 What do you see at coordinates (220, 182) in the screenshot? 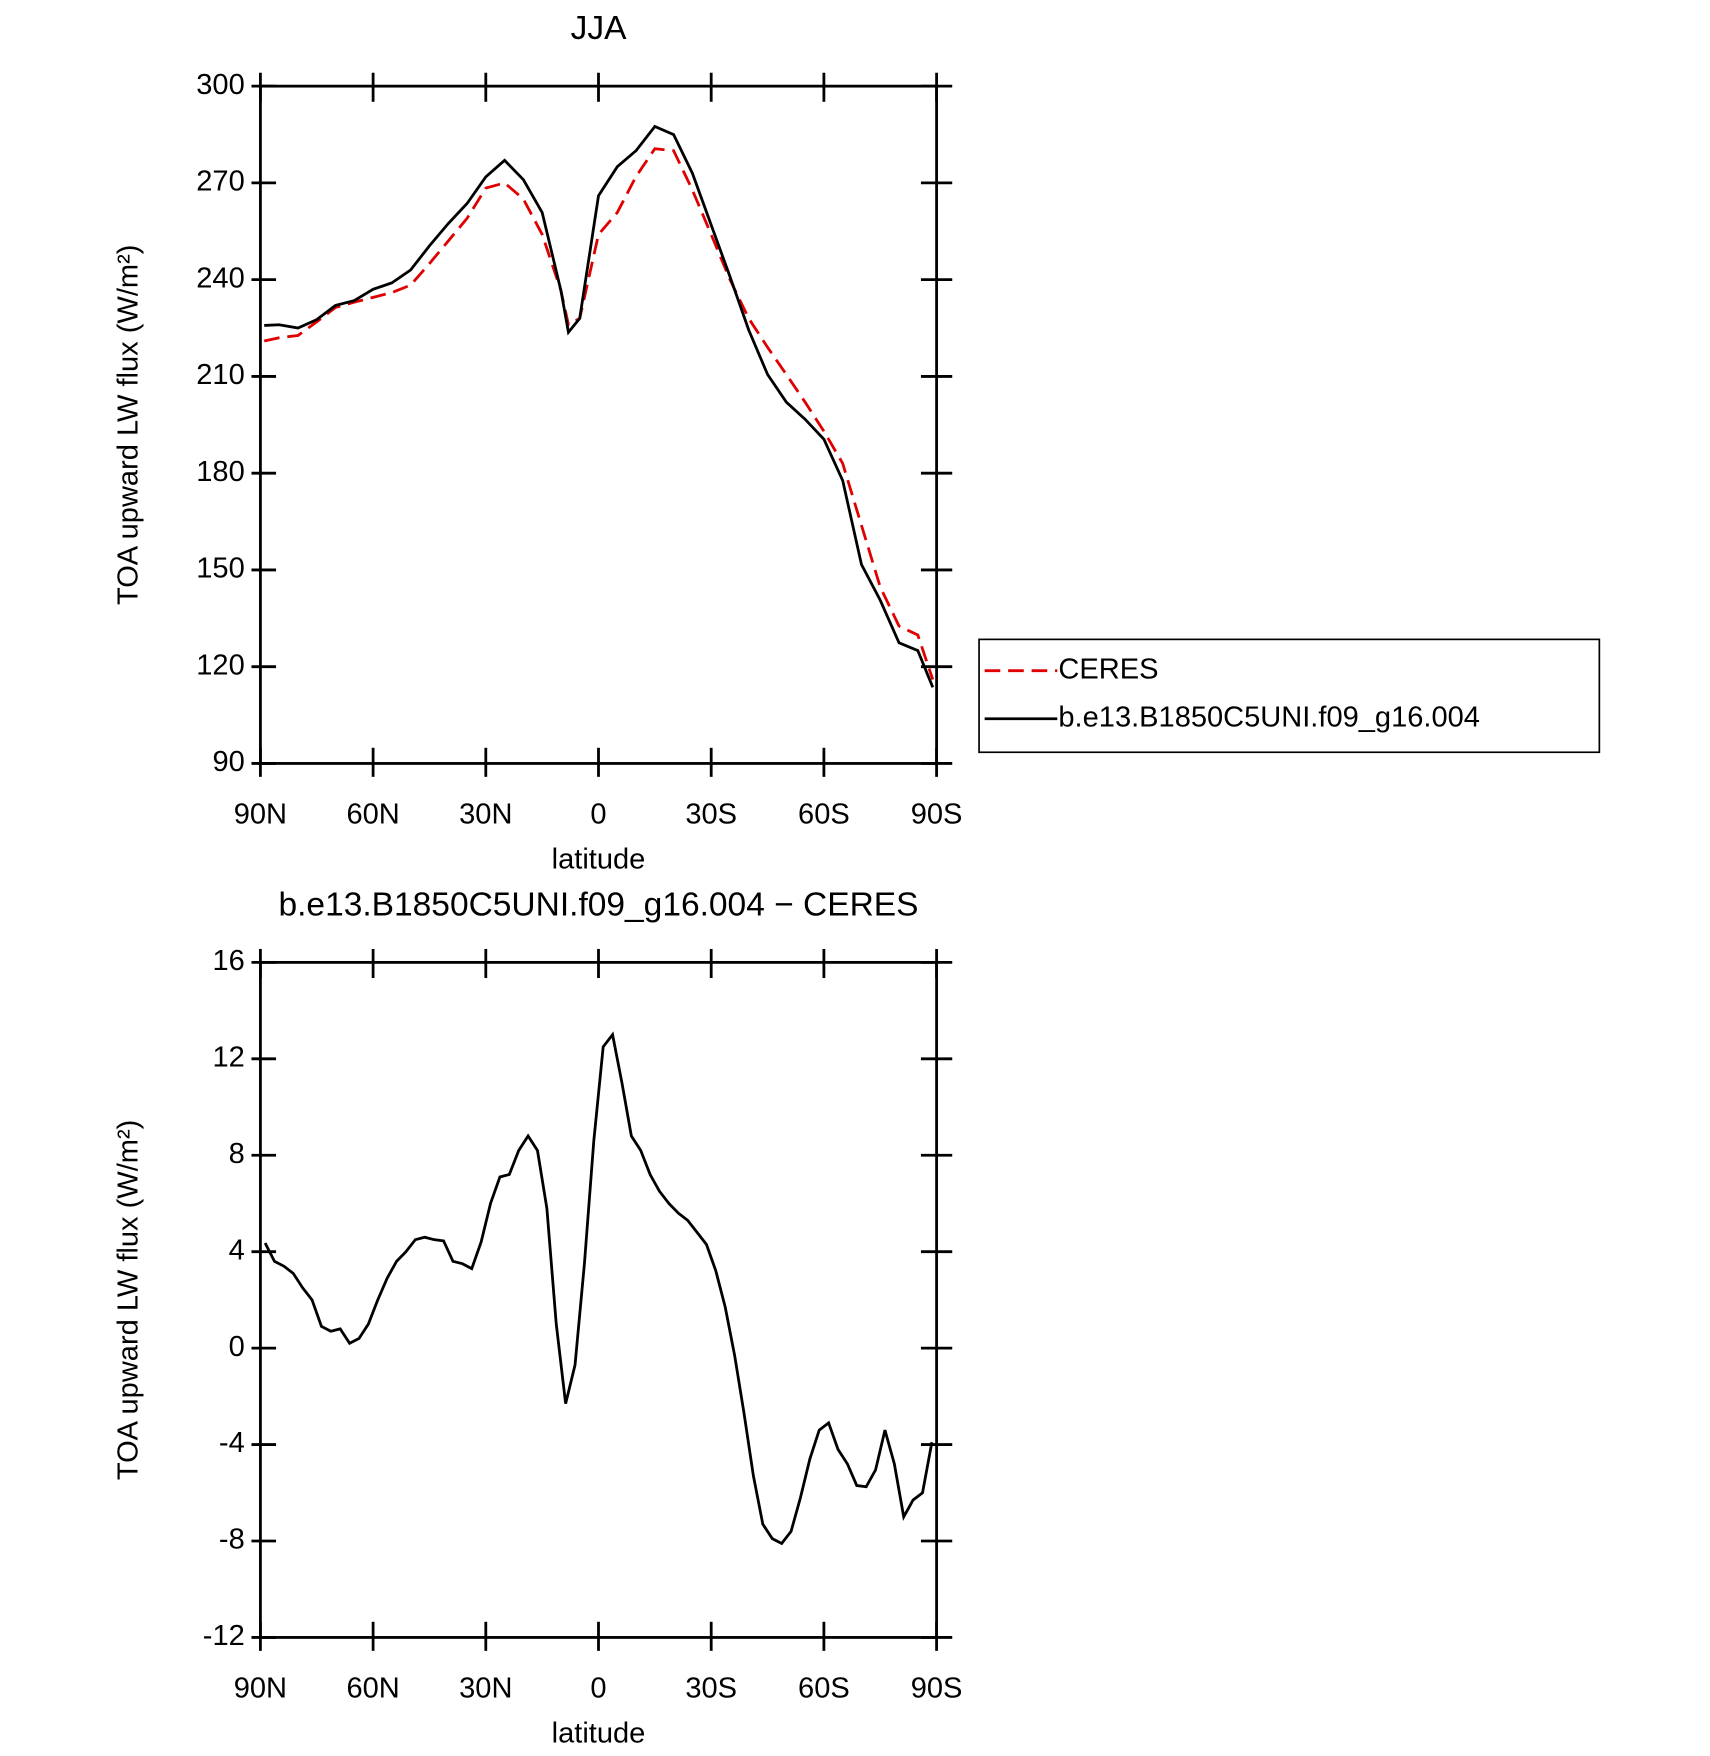
I see `y-tick-label: 270` at bounding box center [220, 182].